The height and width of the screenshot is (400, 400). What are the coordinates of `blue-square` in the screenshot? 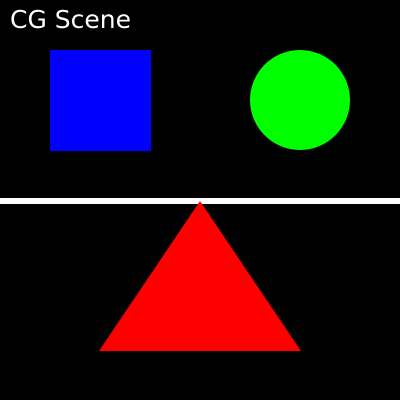 It's located at (100, 100).